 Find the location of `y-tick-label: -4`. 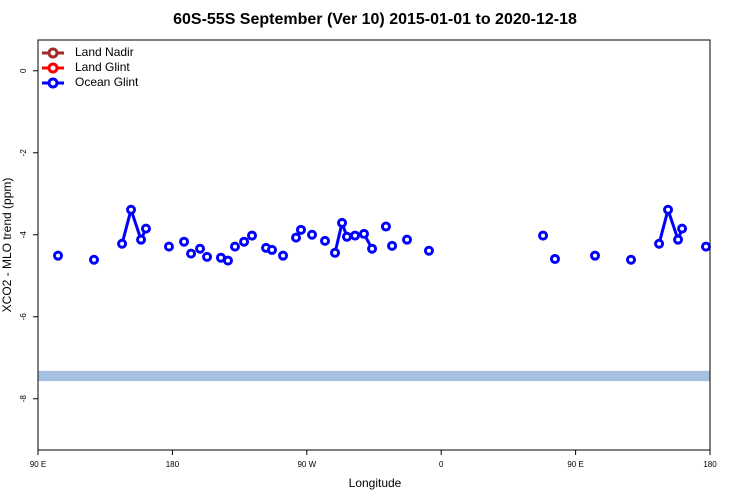

y-tick-label: -4 is located at coordinates (23, 235).